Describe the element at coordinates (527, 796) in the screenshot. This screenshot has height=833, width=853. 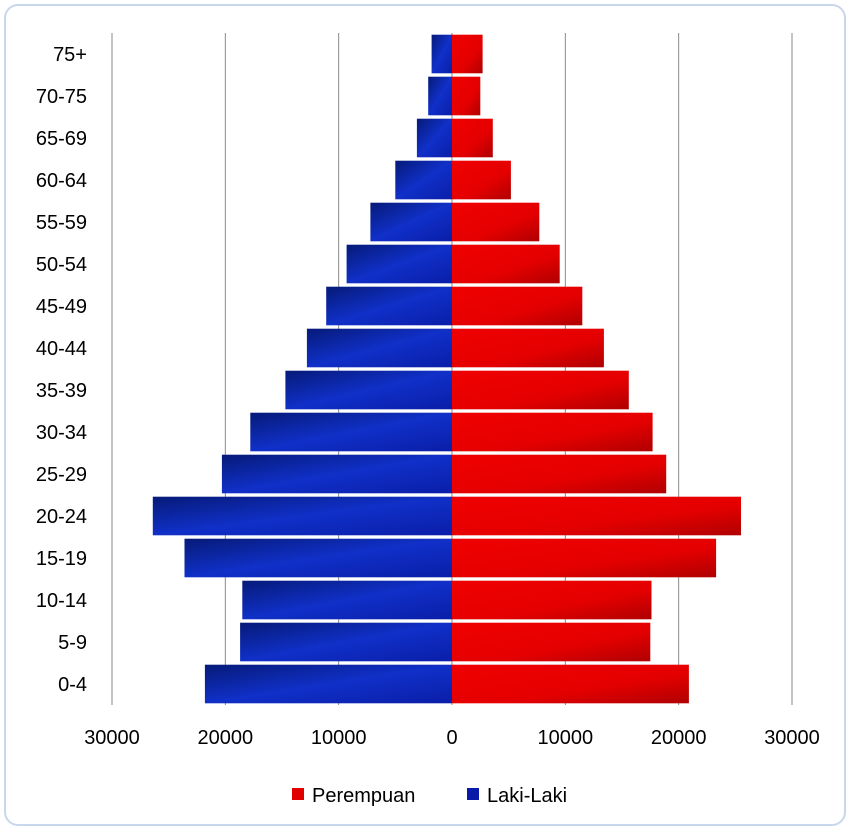
I see `legend-label: Laki-Laki` at that location.